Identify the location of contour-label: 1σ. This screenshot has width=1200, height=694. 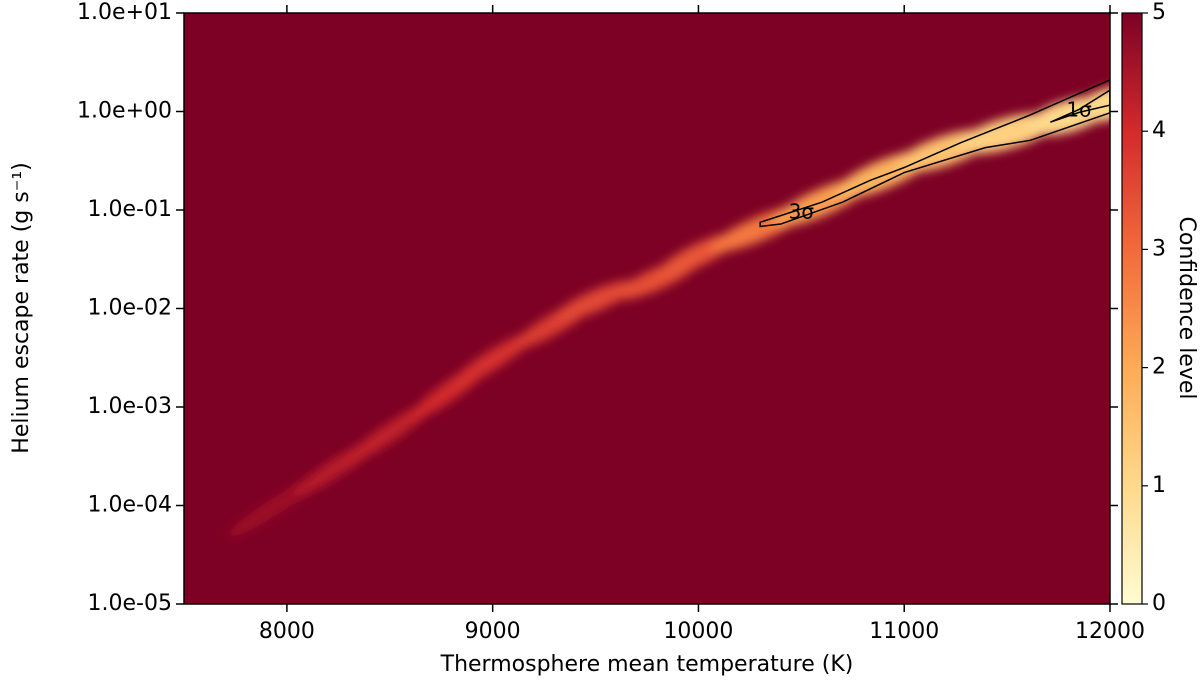
(1079, 109).